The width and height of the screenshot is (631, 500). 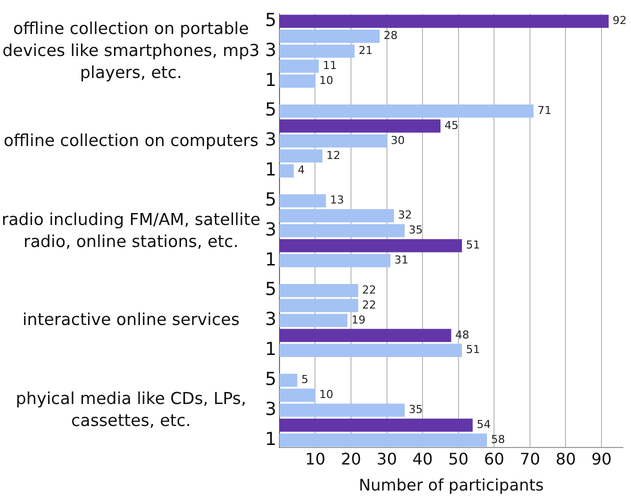 What do you see at coordinates (566, 458) in the screenshot?
I see `x-tick-label: 80` at bounding box center [566, 458].